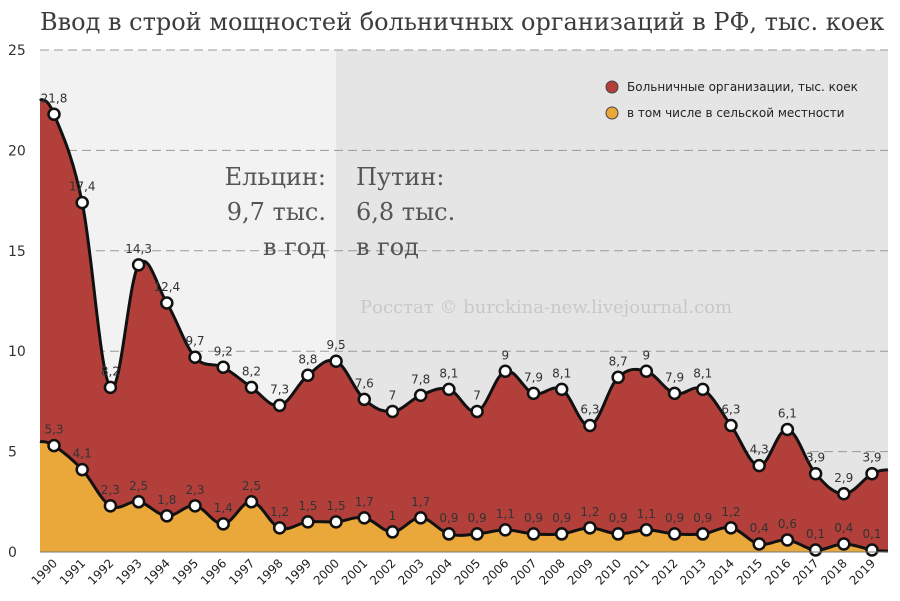 Image resolution: width=900 pixels, height=601 pixels. Describe the element at coordinates (646, 514) in the screenshot. I see `data-label: 1,1` at that location.